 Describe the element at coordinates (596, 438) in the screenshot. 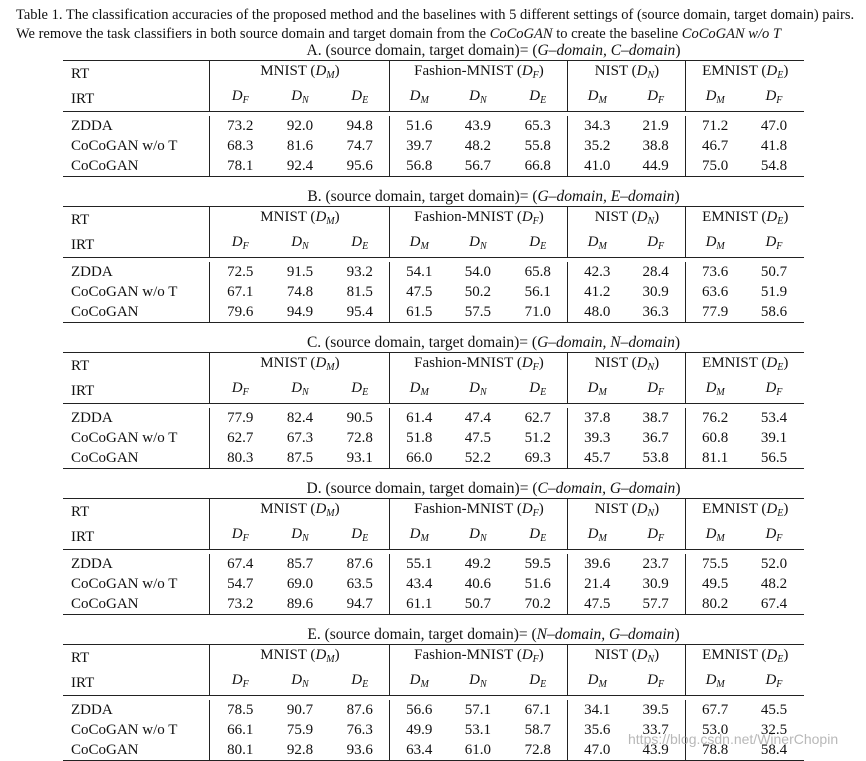

I see `accuracy-cell: 39.3` at that location.